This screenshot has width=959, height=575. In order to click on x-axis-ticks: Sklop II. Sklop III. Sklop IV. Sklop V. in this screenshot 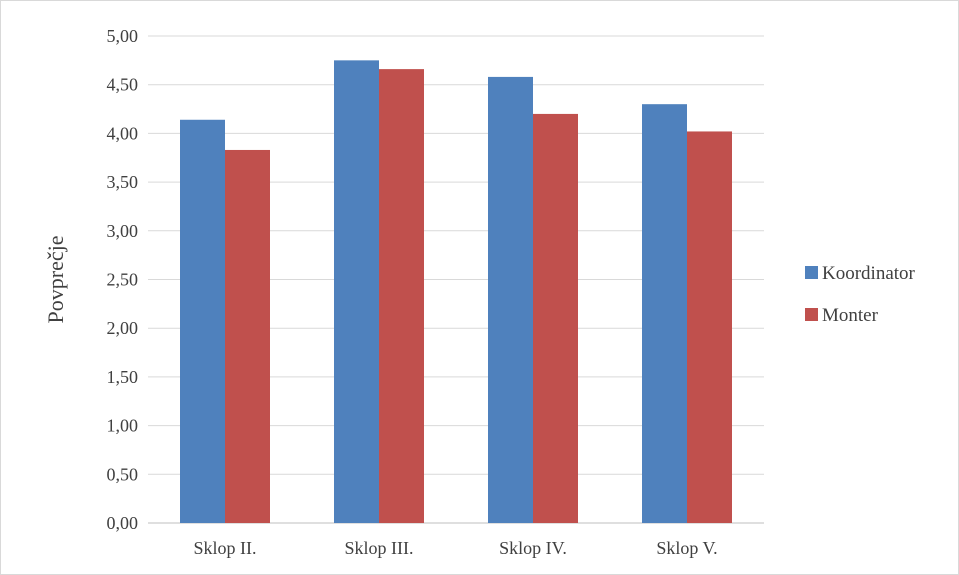, I will do `click(456, 548)`.